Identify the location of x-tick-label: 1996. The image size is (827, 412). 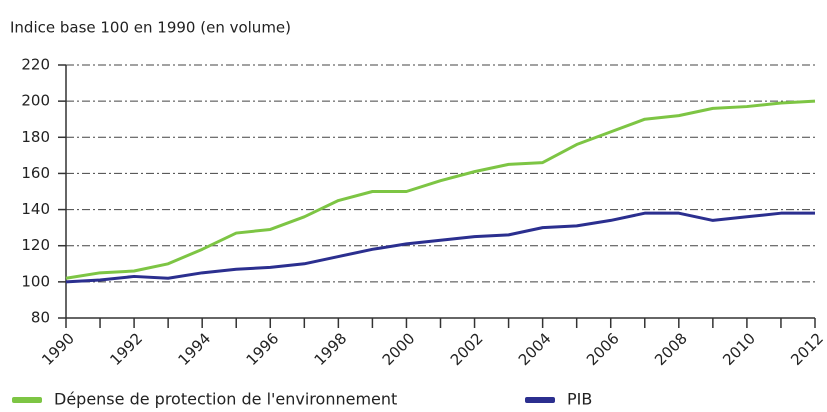
(263, 349).